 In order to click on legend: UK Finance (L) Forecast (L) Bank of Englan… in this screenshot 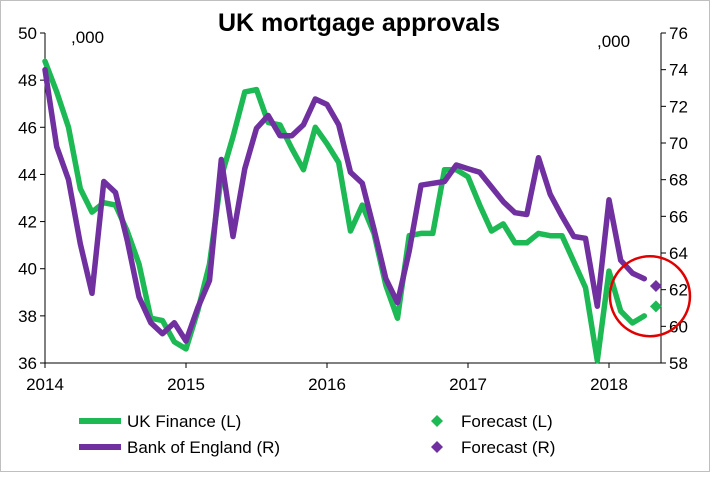, I will do `click(317, 434)`.